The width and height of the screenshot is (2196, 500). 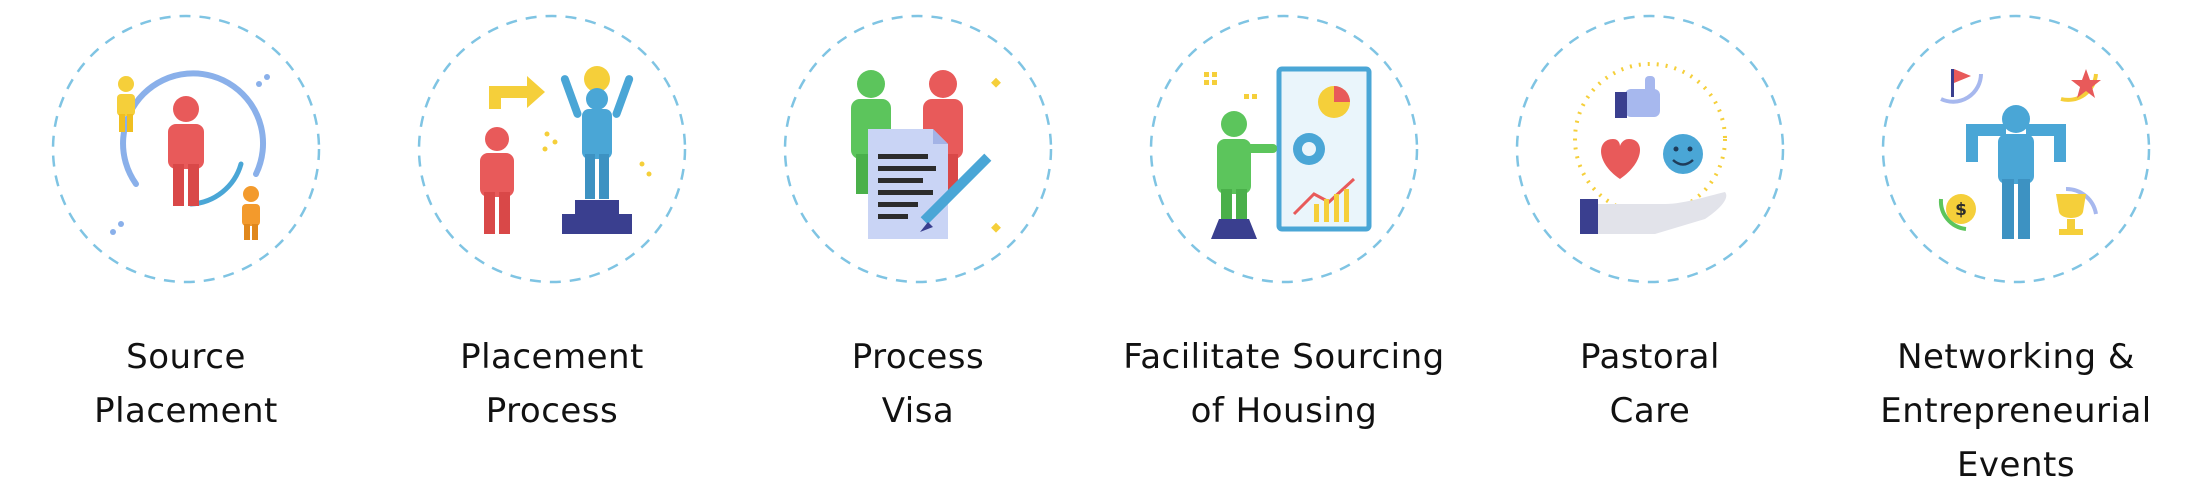 I want to click on service-label: Pastoral Care, so click(x=1650, y=384).